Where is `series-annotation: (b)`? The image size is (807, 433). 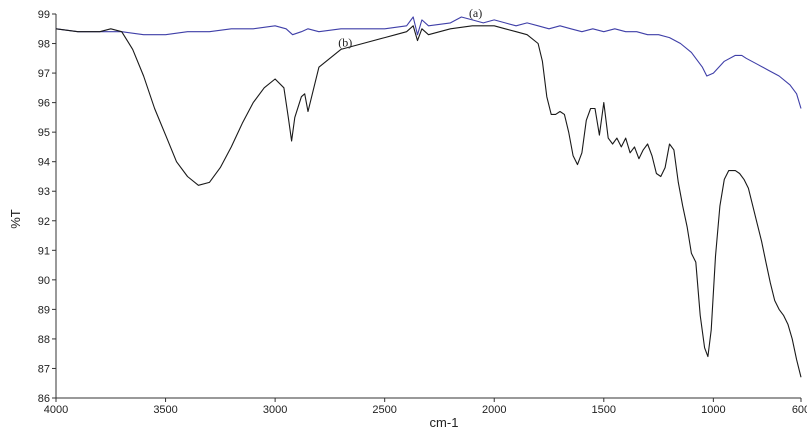 series-annotation: (b) is located at coordinates (345, 42).